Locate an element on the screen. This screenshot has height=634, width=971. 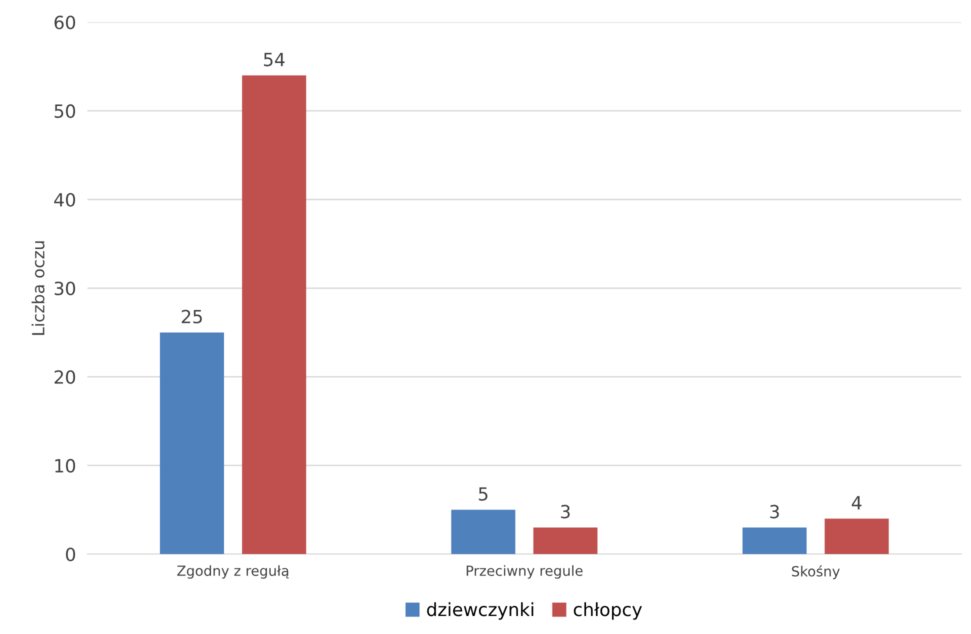
x-tick-label: Skośny is located at coordinates (816, 572).